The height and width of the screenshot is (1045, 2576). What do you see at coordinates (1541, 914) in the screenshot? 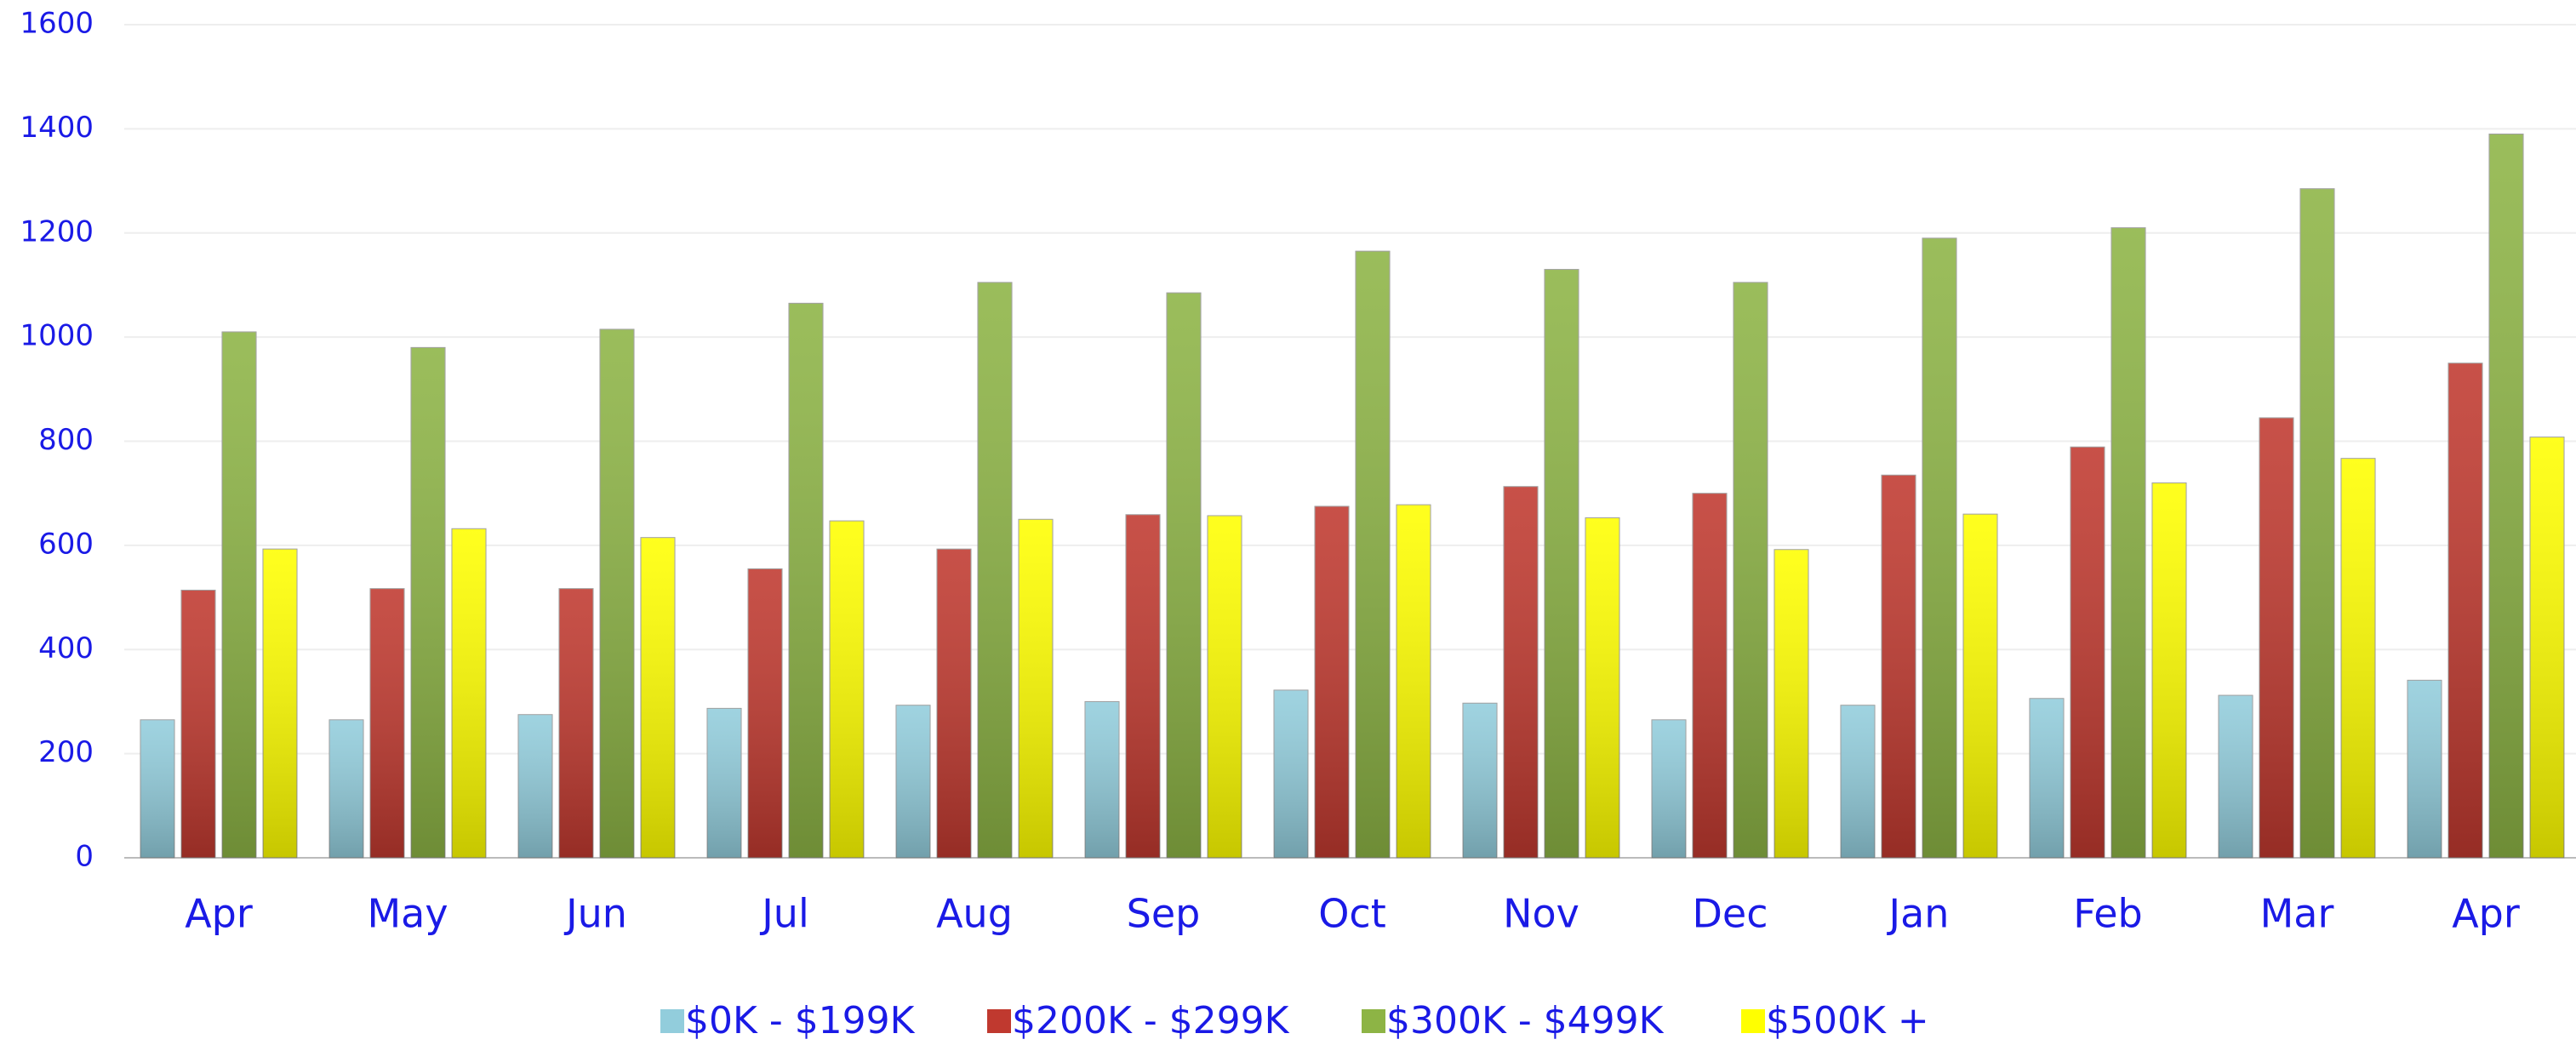
I see `x-tick-label: Nov` at bounding box center [1541, 914].